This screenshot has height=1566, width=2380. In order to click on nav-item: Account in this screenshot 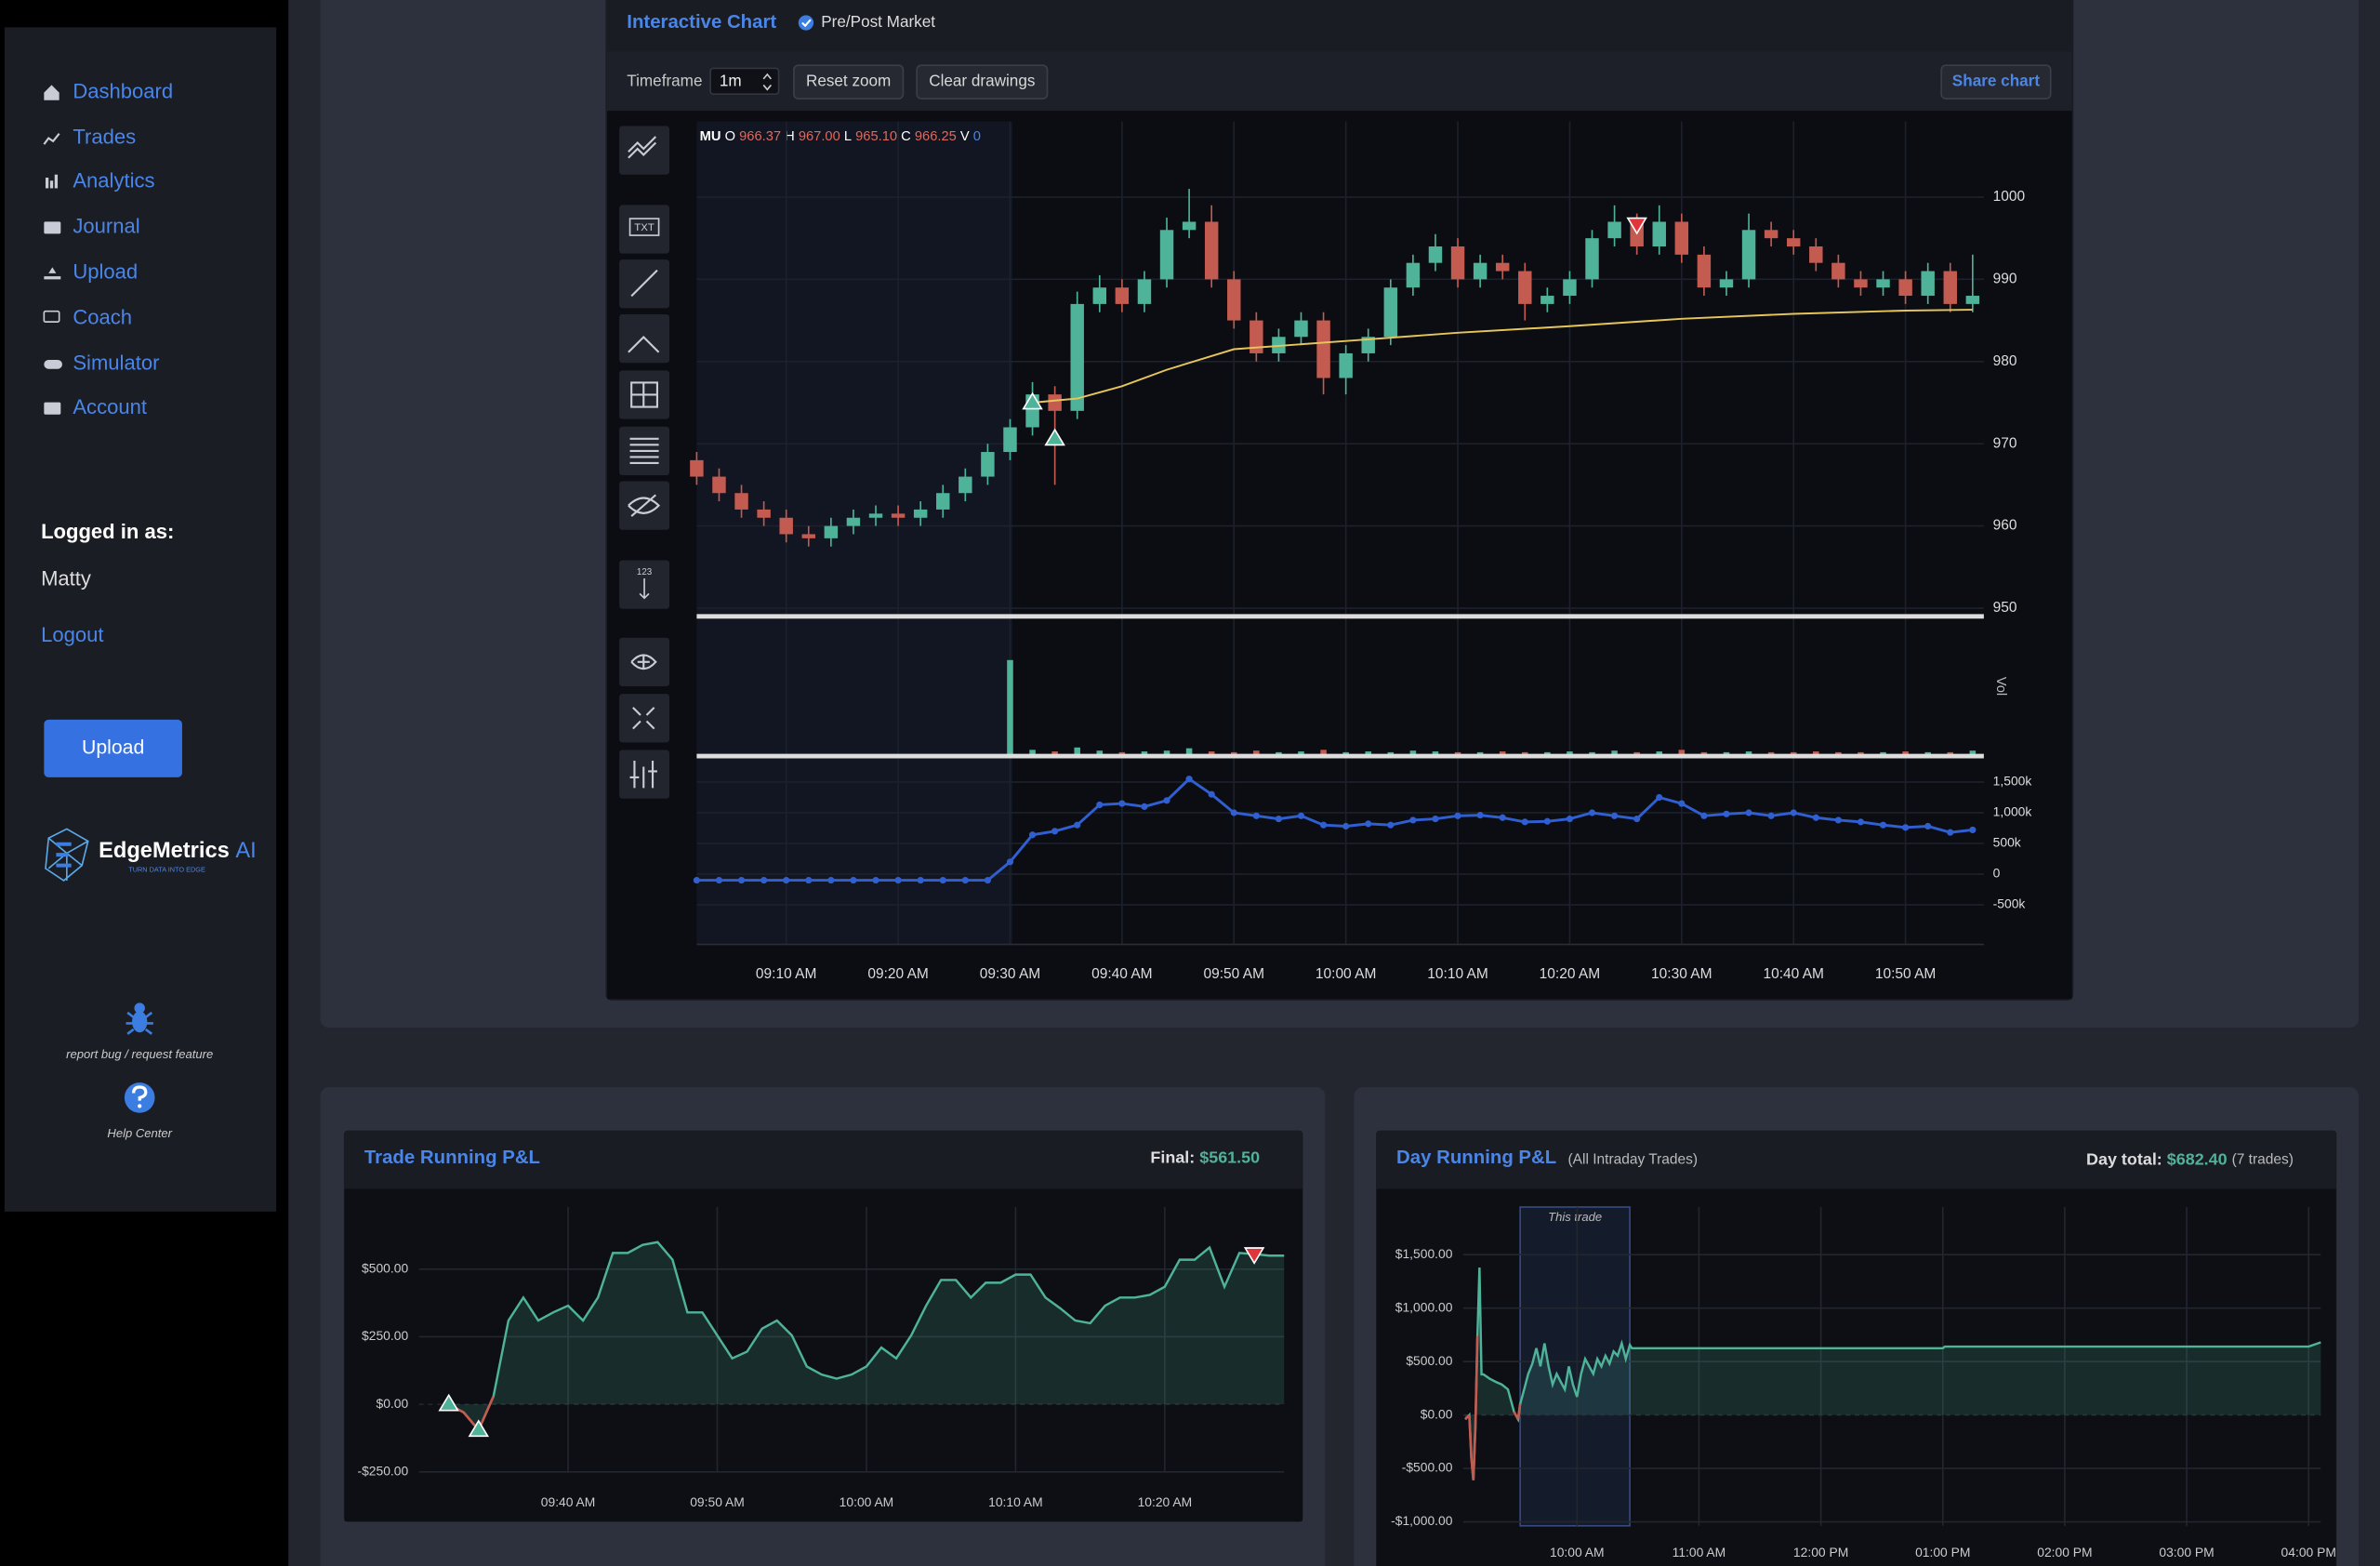, I will do `click(110, 406)`.